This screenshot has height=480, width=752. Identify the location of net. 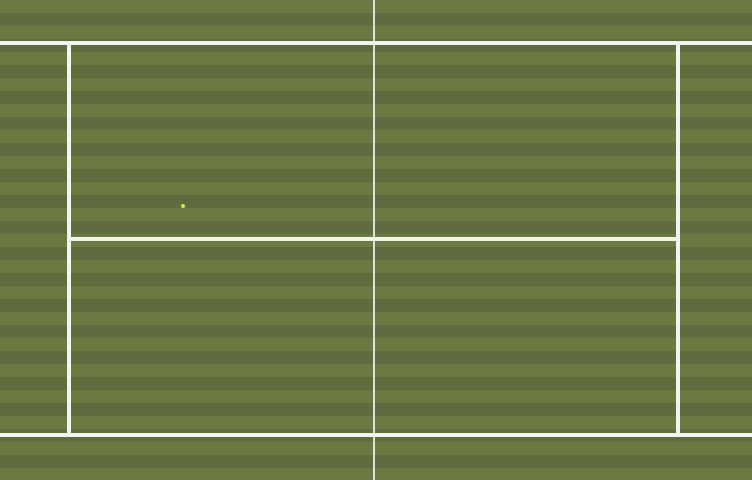
(374, 240).